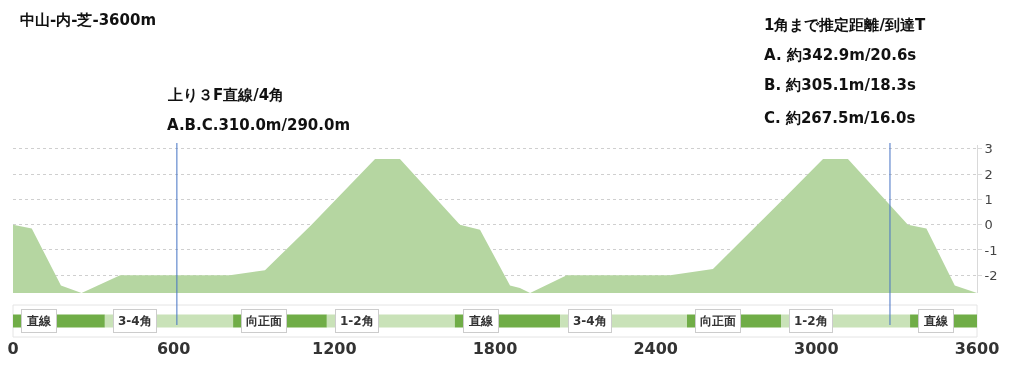 This screenshot has height=385, width=1024. What do you see at coordinates (840, 85) in the screenshot?
I see `text: B. 約305.1m/18.3s` at bounding box center [840, 85].